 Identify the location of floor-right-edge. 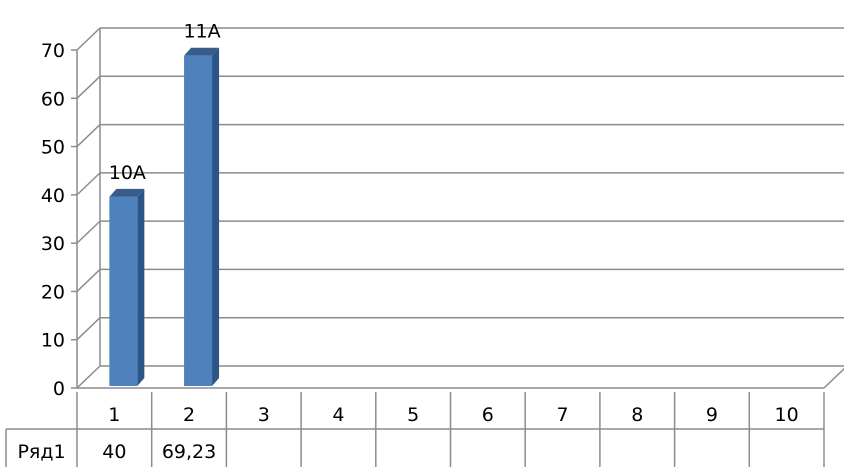
(833, 378).